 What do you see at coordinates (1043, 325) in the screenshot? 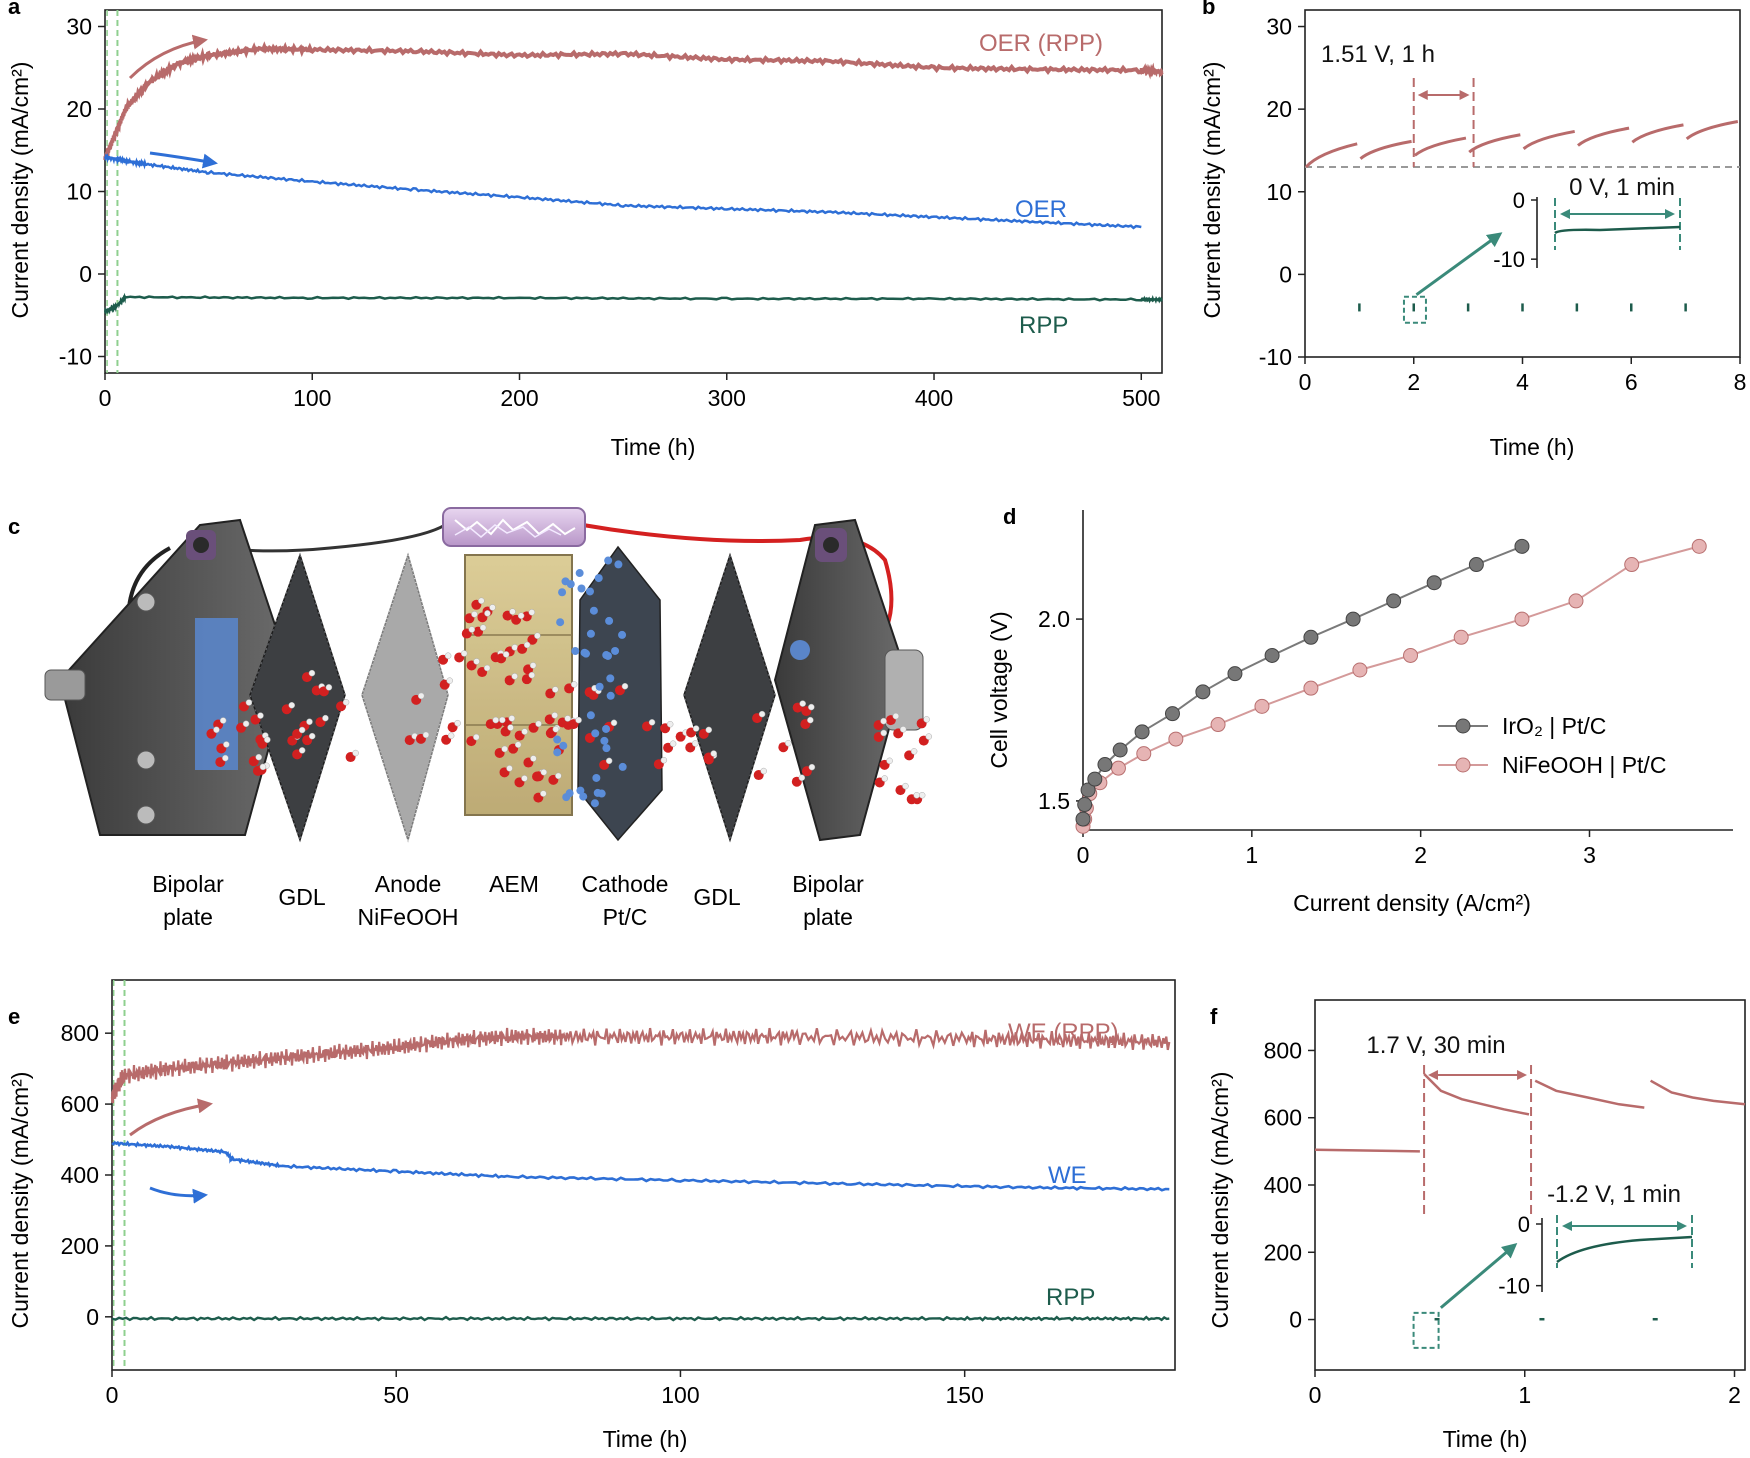
I see `series-label-rpp: RPP` at bounding box center [1043, 325].